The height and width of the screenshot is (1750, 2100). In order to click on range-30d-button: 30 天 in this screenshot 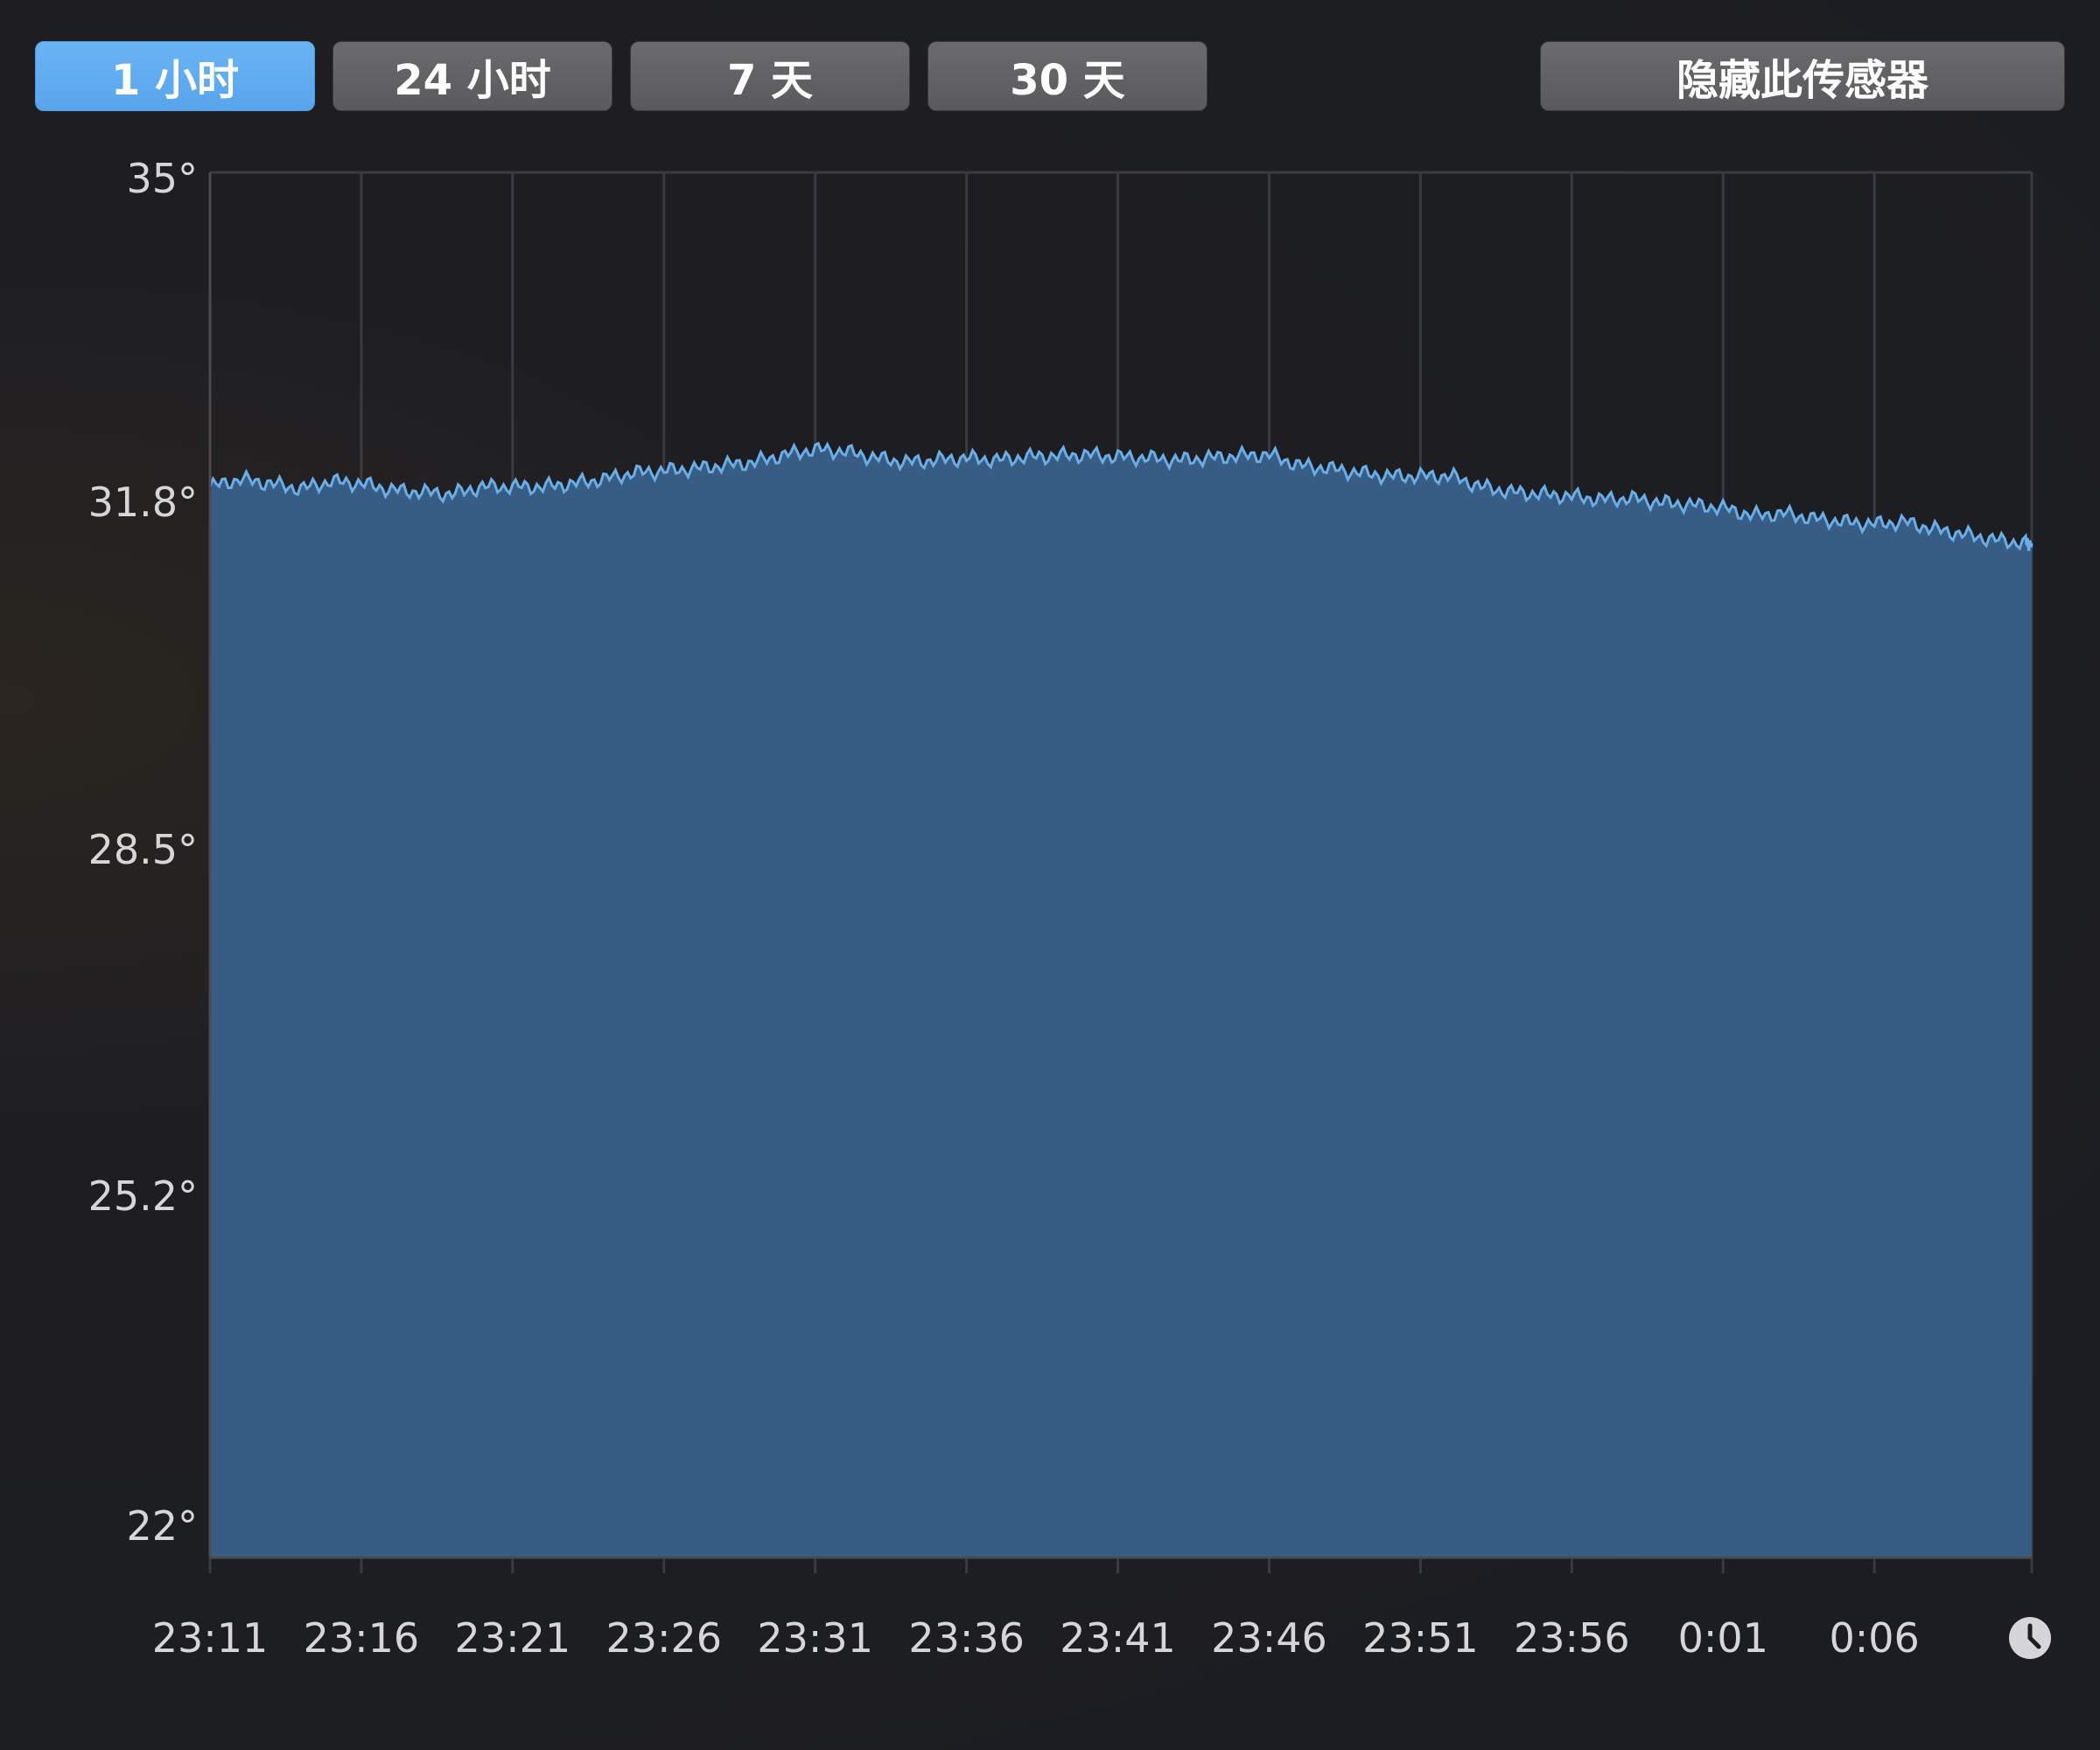, I will do `click(1068, 76)`.